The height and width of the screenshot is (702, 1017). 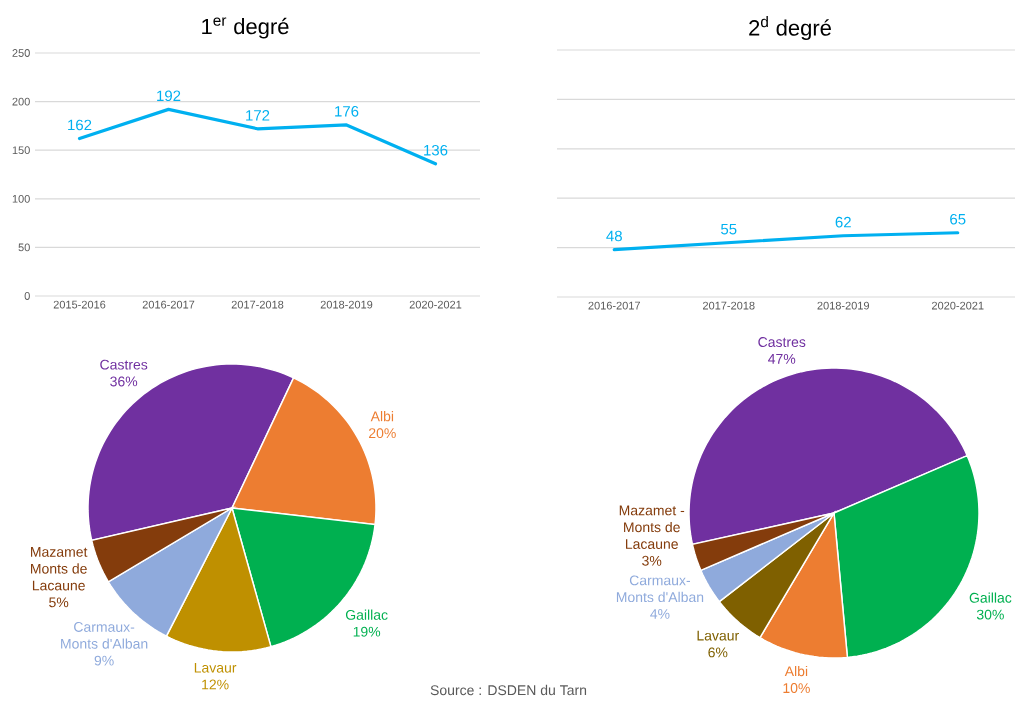 I want to click on data-label: 6%, so click(x=718, y=652).